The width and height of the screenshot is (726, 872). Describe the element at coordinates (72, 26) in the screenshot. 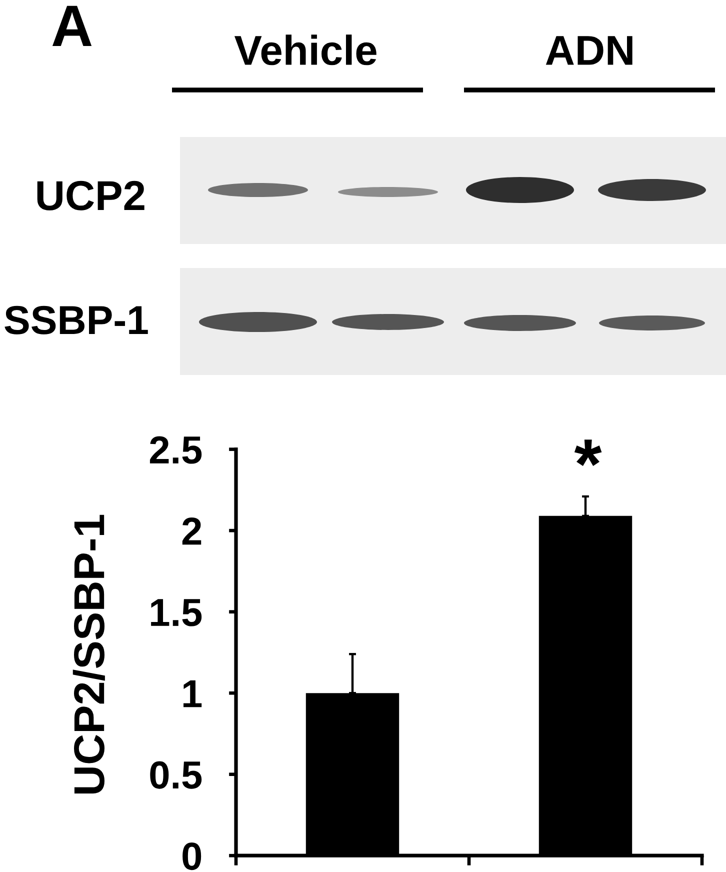

I see `text: A` at that location.